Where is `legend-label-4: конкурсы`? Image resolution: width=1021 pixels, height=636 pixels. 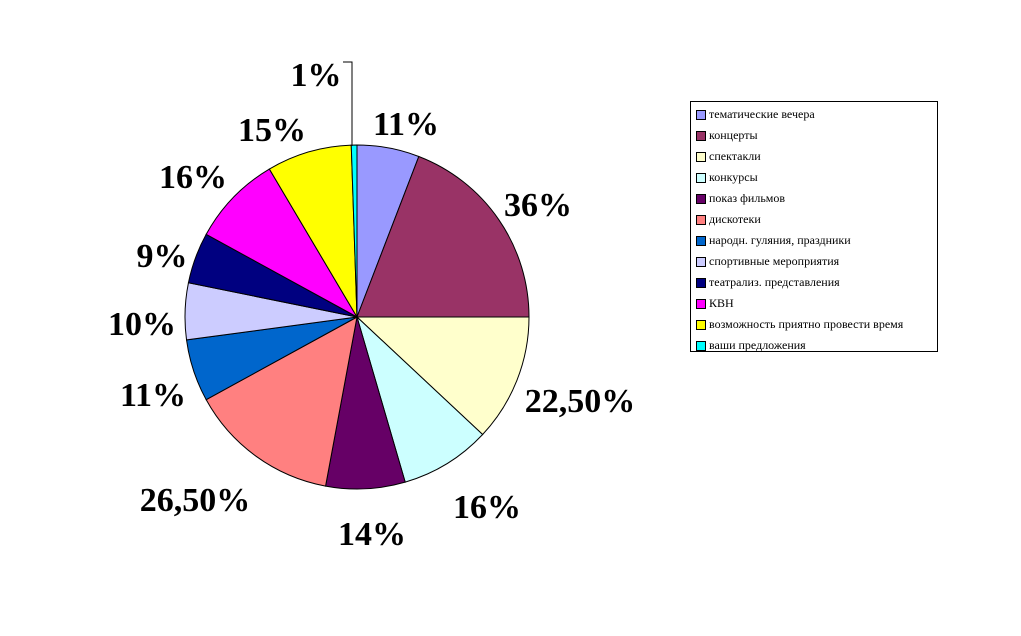
legend-label-4: конкурсы is located at coordinates (733, 177).